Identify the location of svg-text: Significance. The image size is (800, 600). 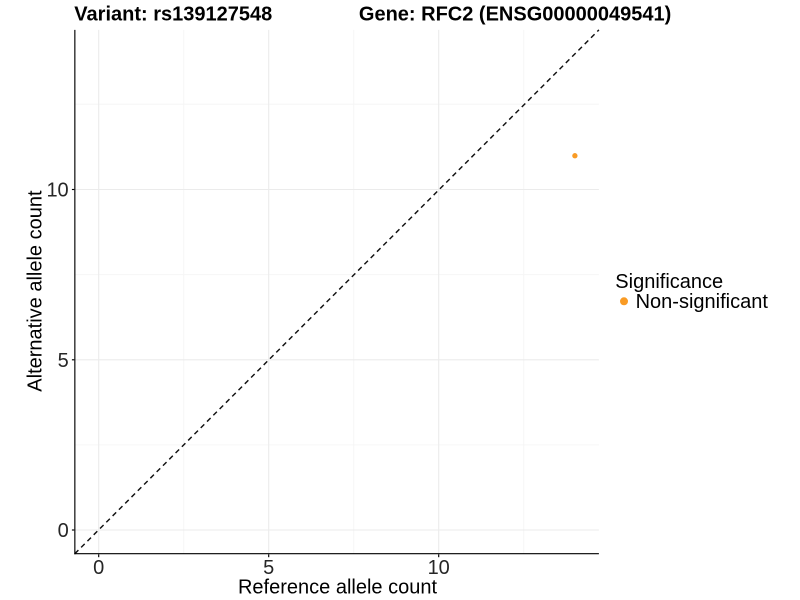
(669, 282).